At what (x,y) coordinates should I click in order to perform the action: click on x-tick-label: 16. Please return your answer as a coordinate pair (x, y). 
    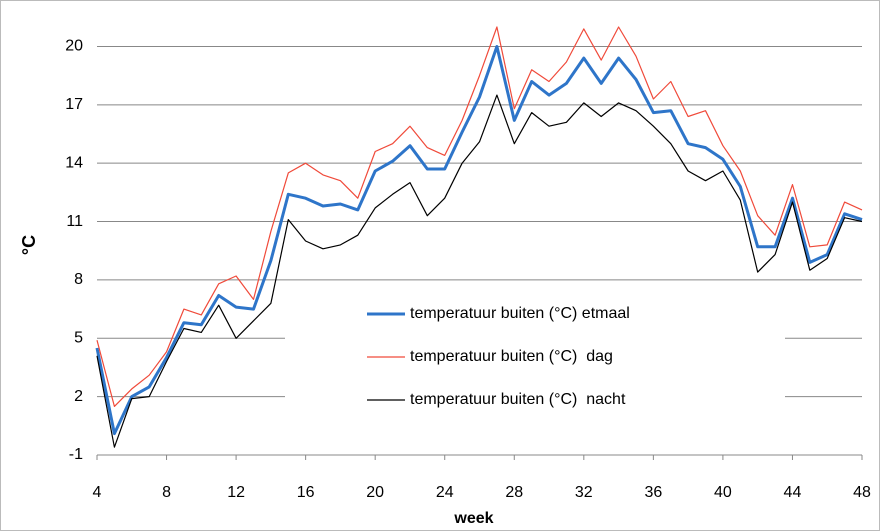
    Looking at the image, I should click on (306, 492).